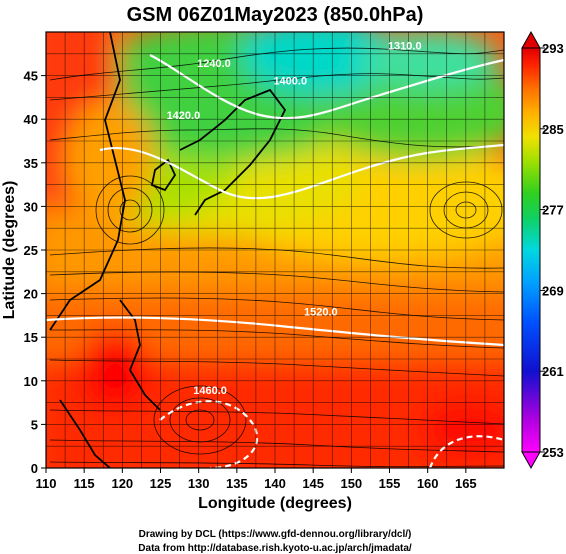  I want to click on contour-label: 1240.0, so click(214, 64).